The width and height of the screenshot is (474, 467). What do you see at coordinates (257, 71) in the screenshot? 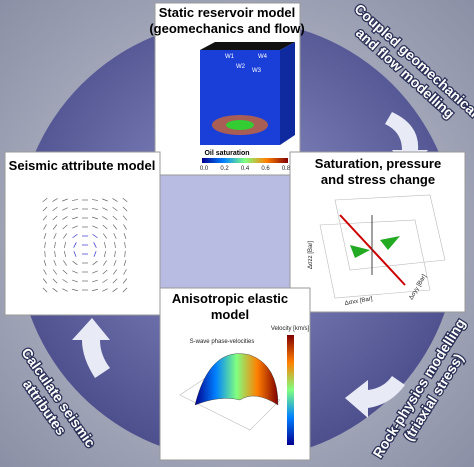
I see `well-label: W3` at bounding box center [257, 71].